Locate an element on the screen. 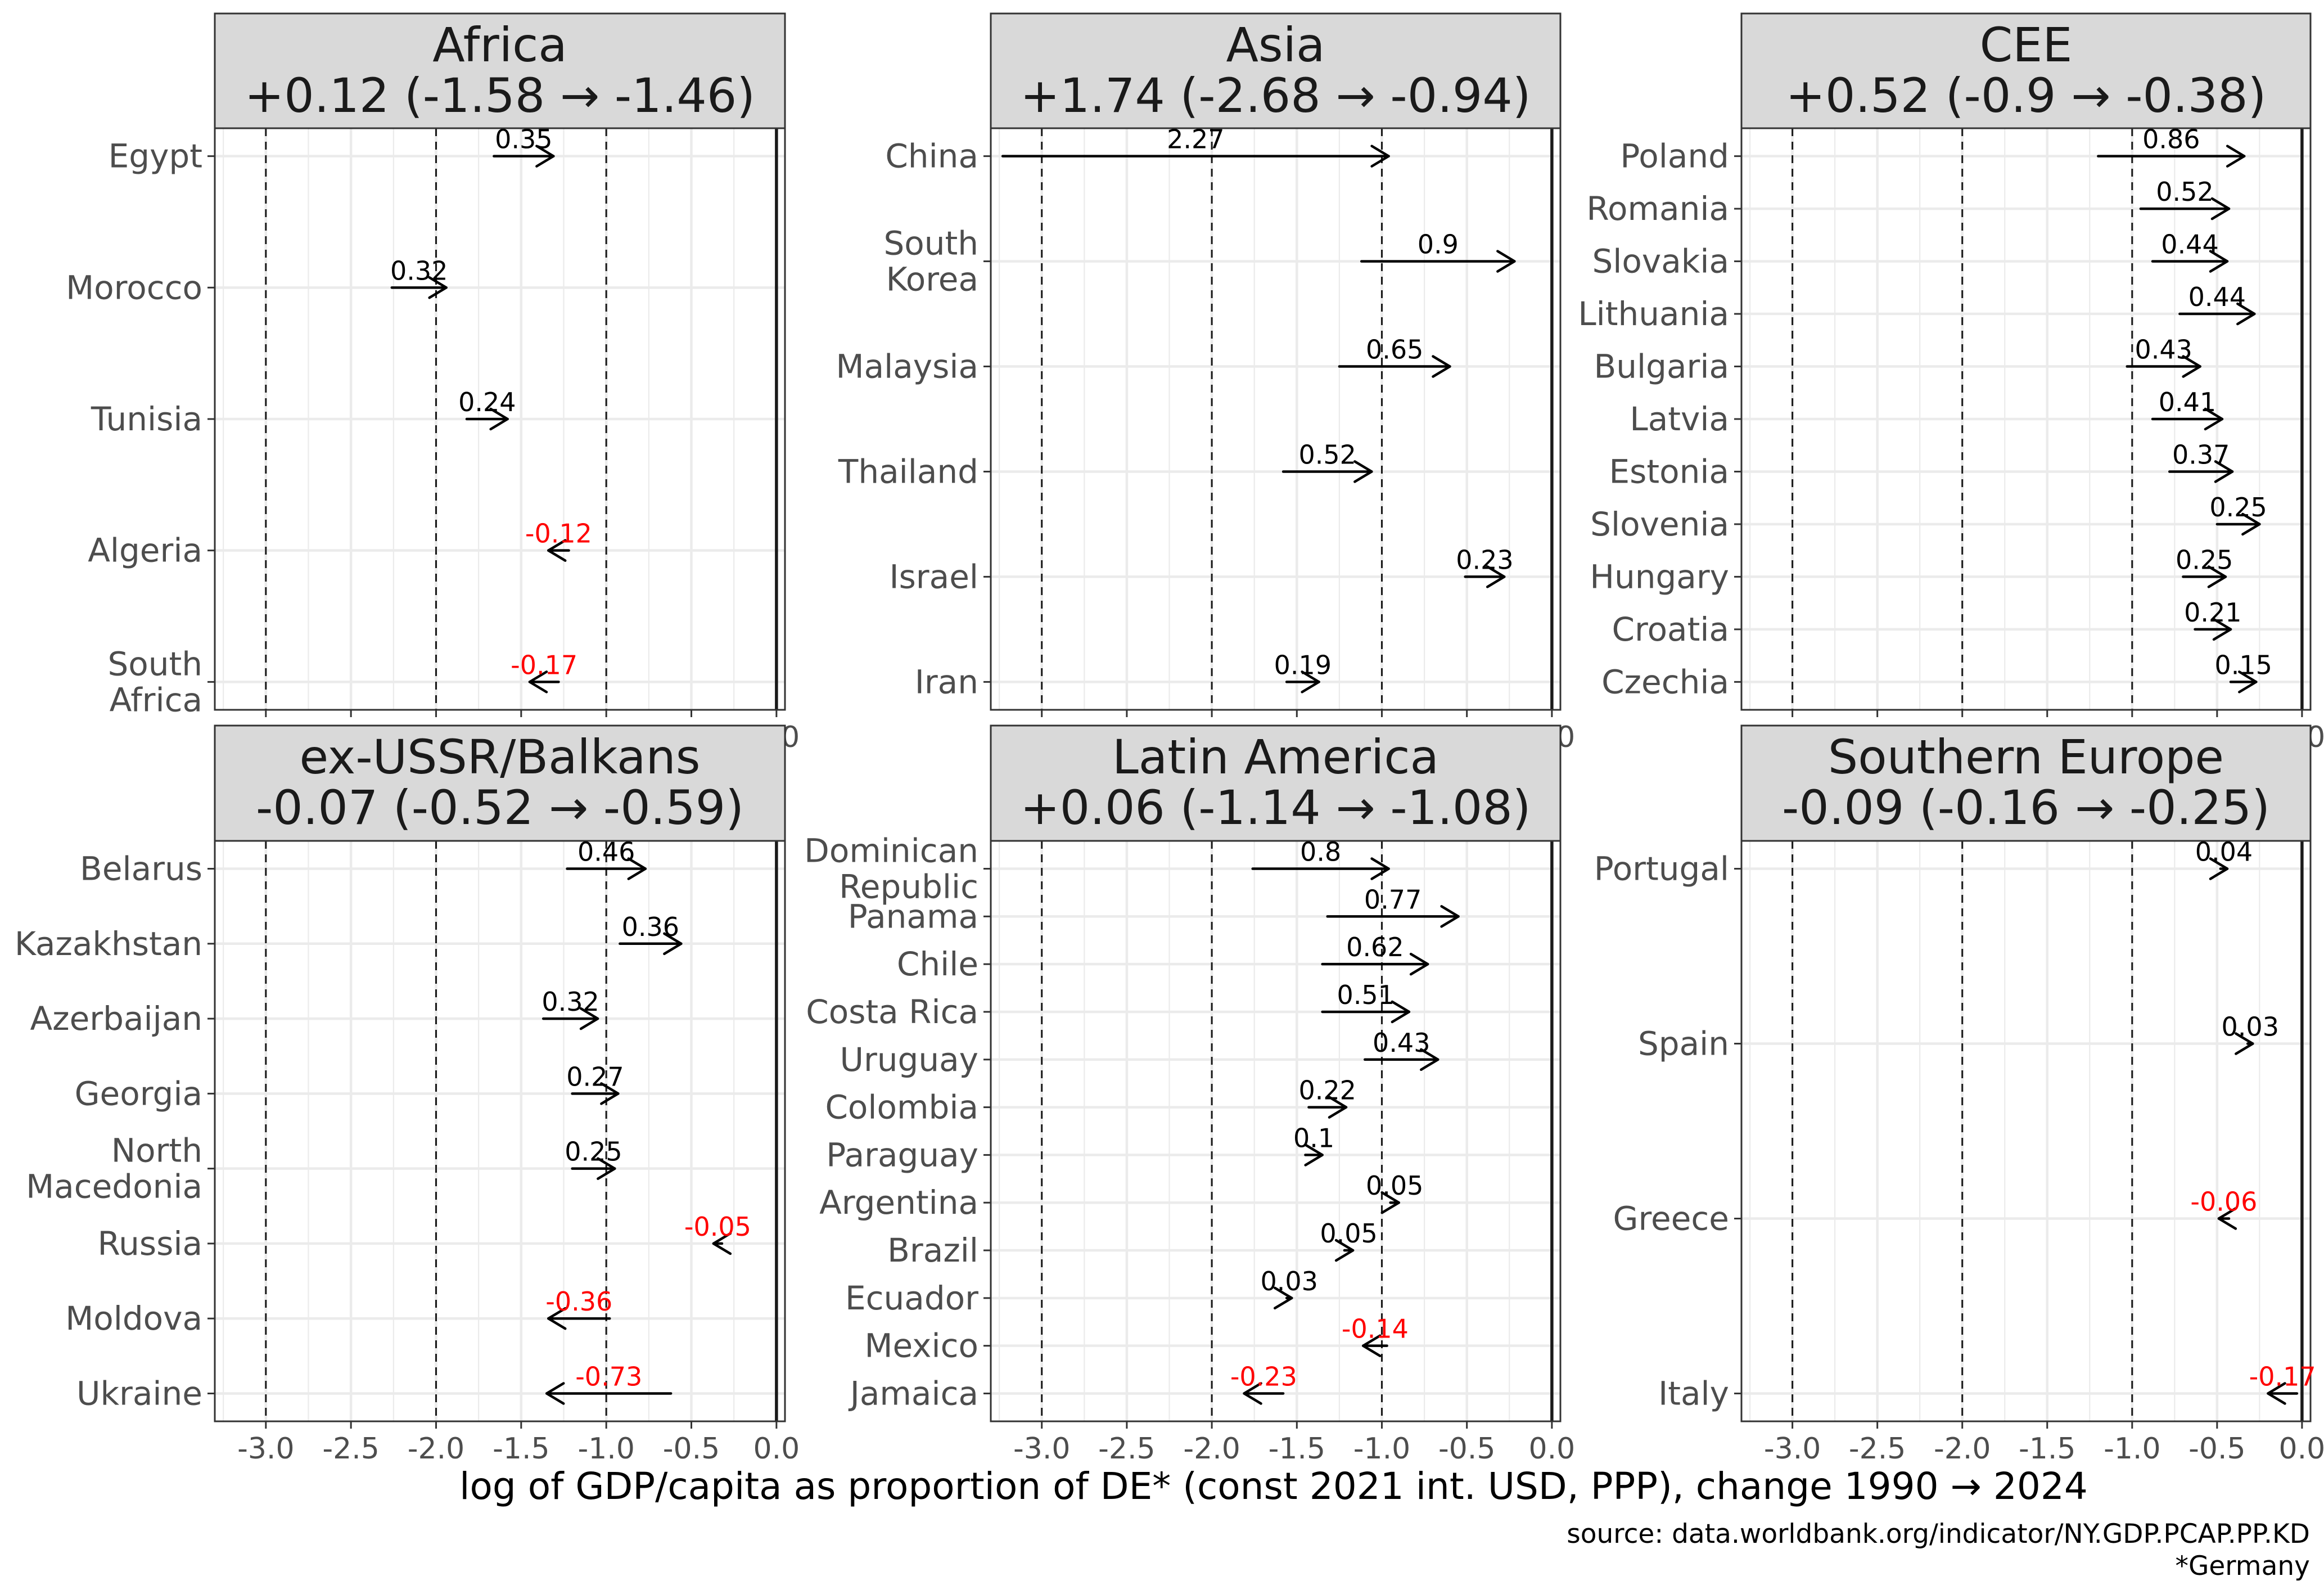  facet-title: Latin America is located at coordinates (1275, 757).